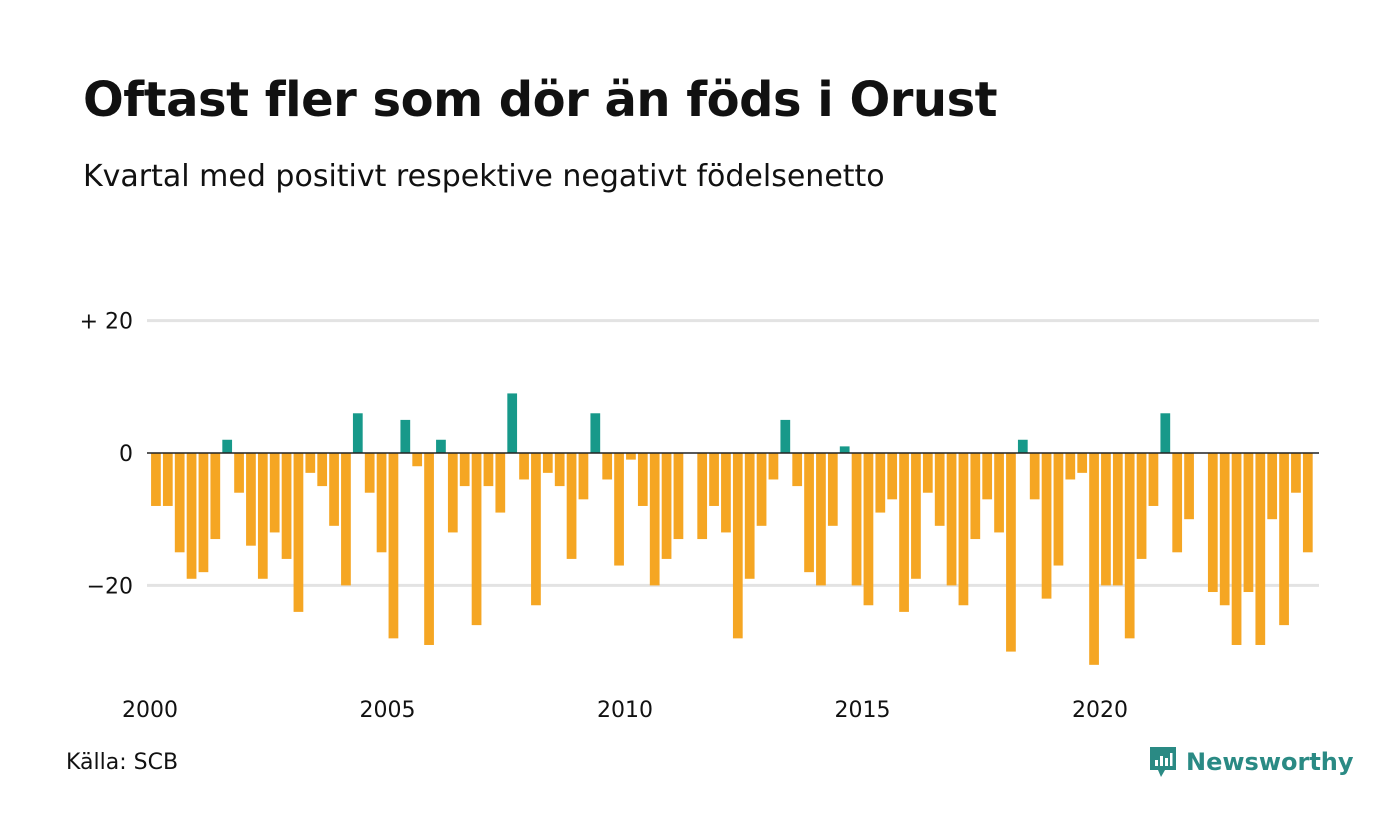  I want to click on y-tick-label: + 20, so click(106, 322).